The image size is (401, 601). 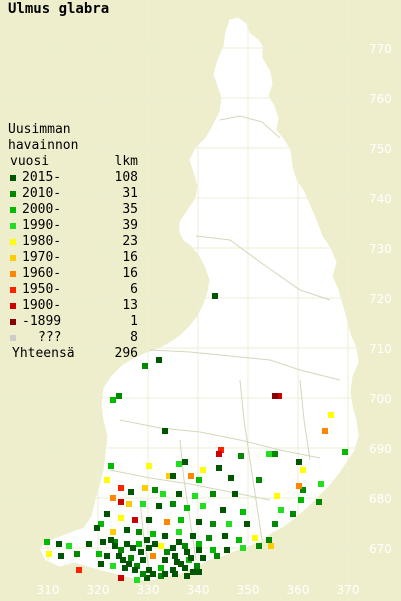 What do you see at coordinates (78, 274) in the screenshot?
I see `legend-entry: 1960- 16` at bounding box center [78, 274].